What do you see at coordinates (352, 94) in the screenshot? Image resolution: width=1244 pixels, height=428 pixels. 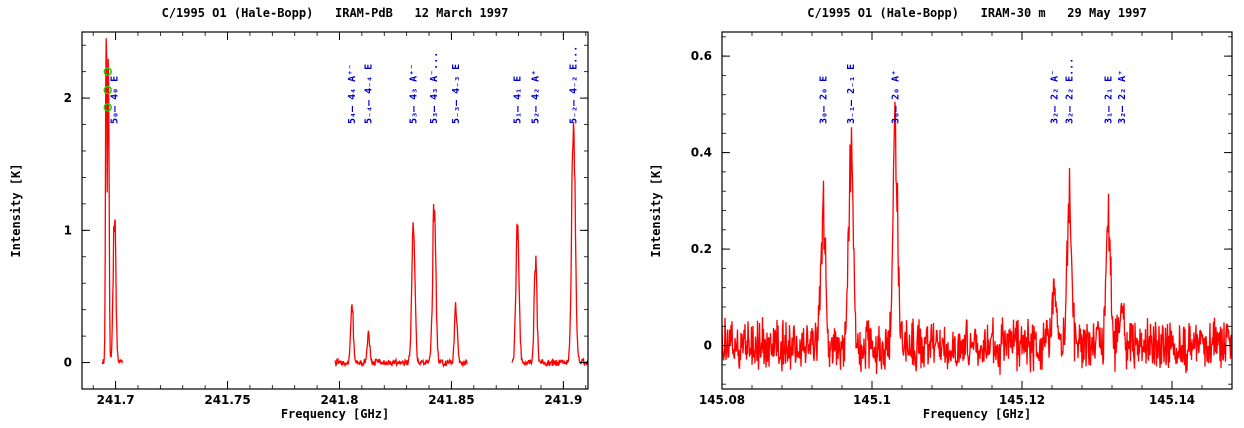 I see `line-id-label: 5₄– 4₄ A⁺⁻` at bounding box center [352, 94].